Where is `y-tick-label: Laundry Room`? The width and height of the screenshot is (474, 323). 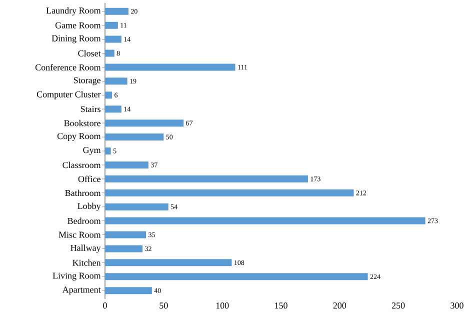 y-tick-label: Laundry Room is located at coordinates (73, 11).